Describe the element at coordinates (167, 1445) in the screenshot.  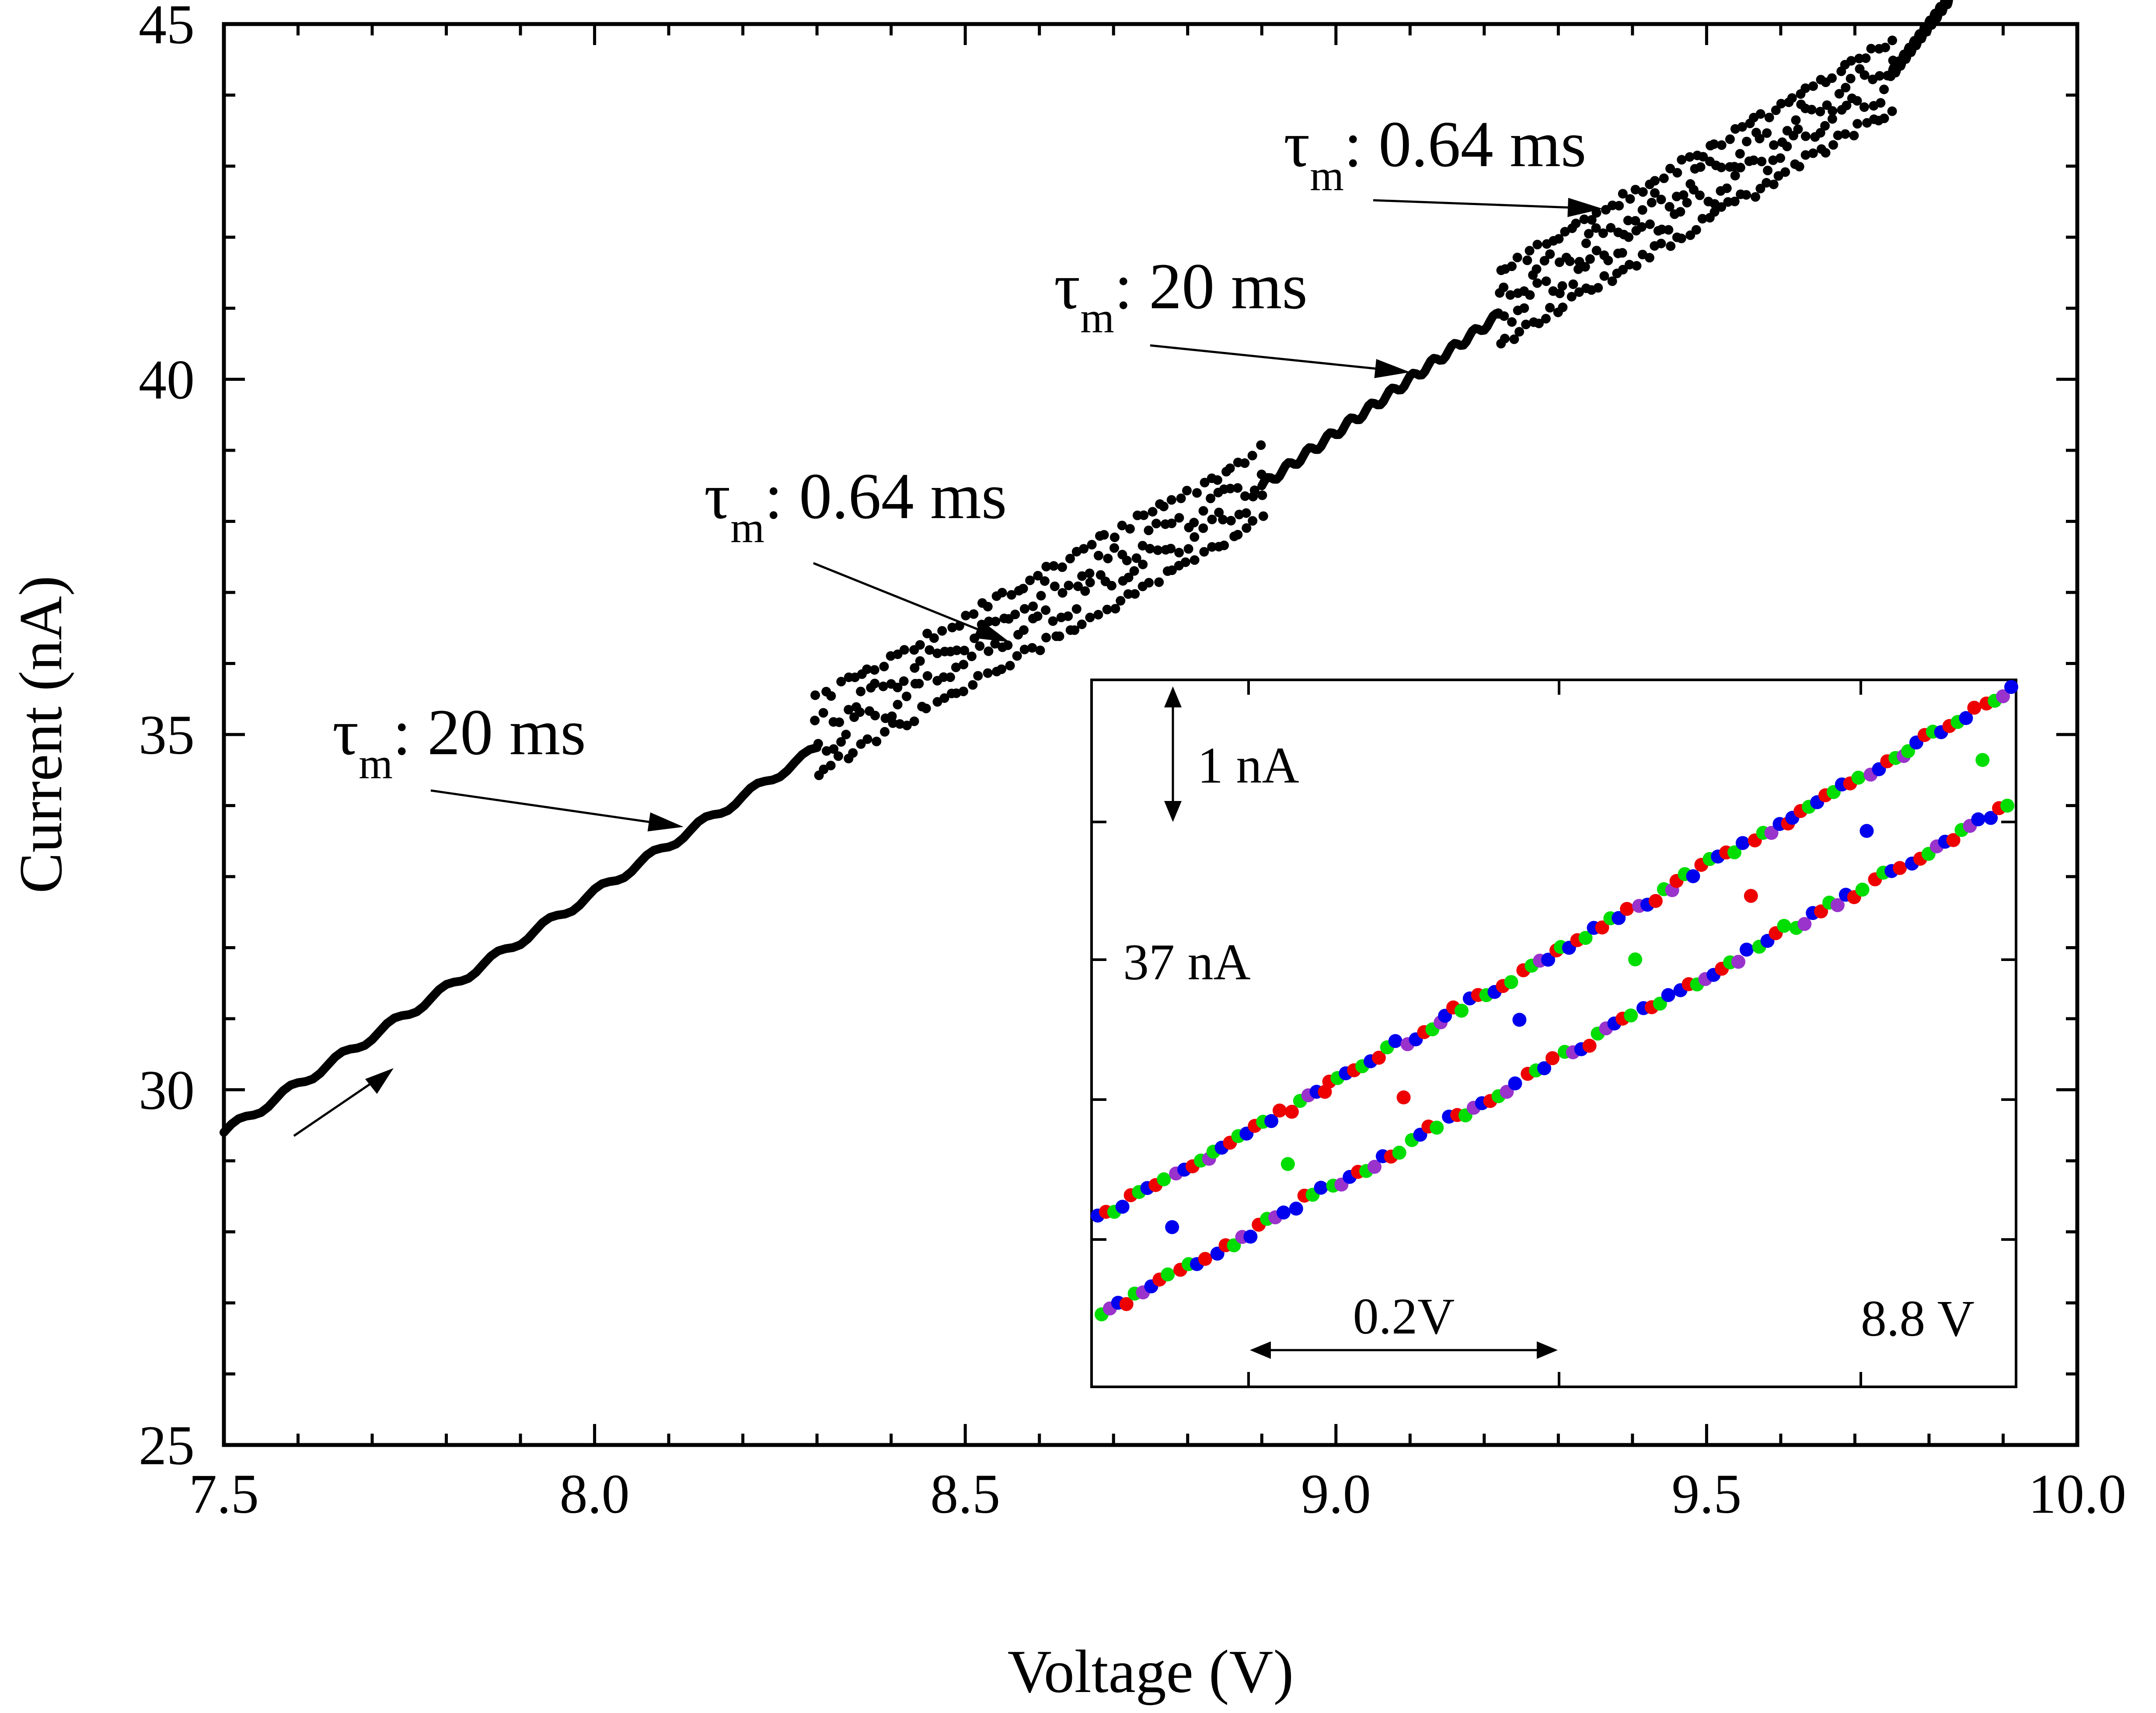
I see `y-tick-label: 25` at that location.